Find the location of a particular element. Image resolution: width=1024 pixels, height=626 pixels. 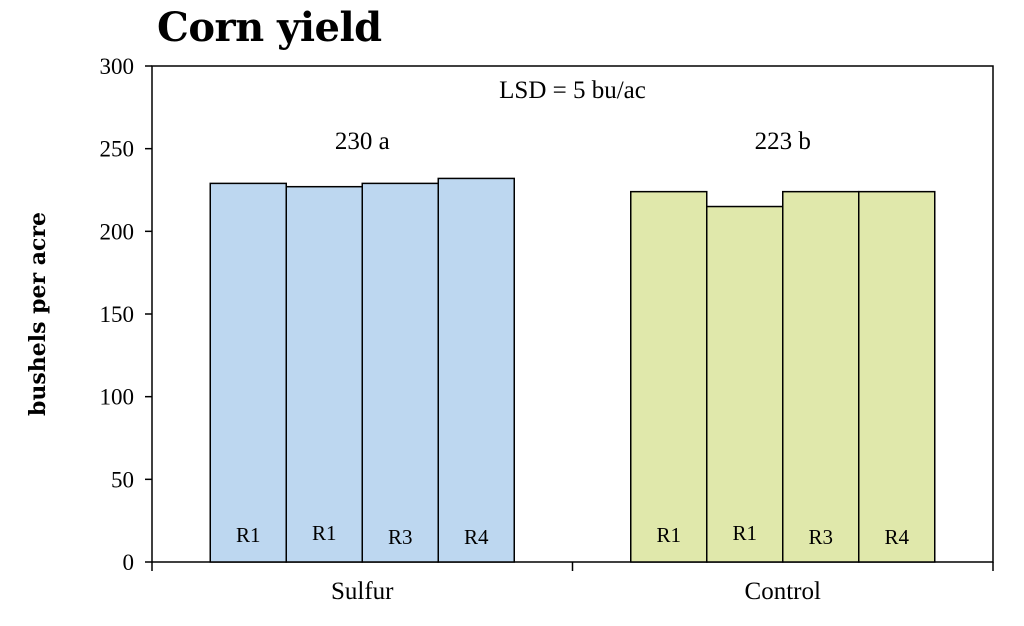

group-mean-label: 230 a is located at coordinates (362, 141).